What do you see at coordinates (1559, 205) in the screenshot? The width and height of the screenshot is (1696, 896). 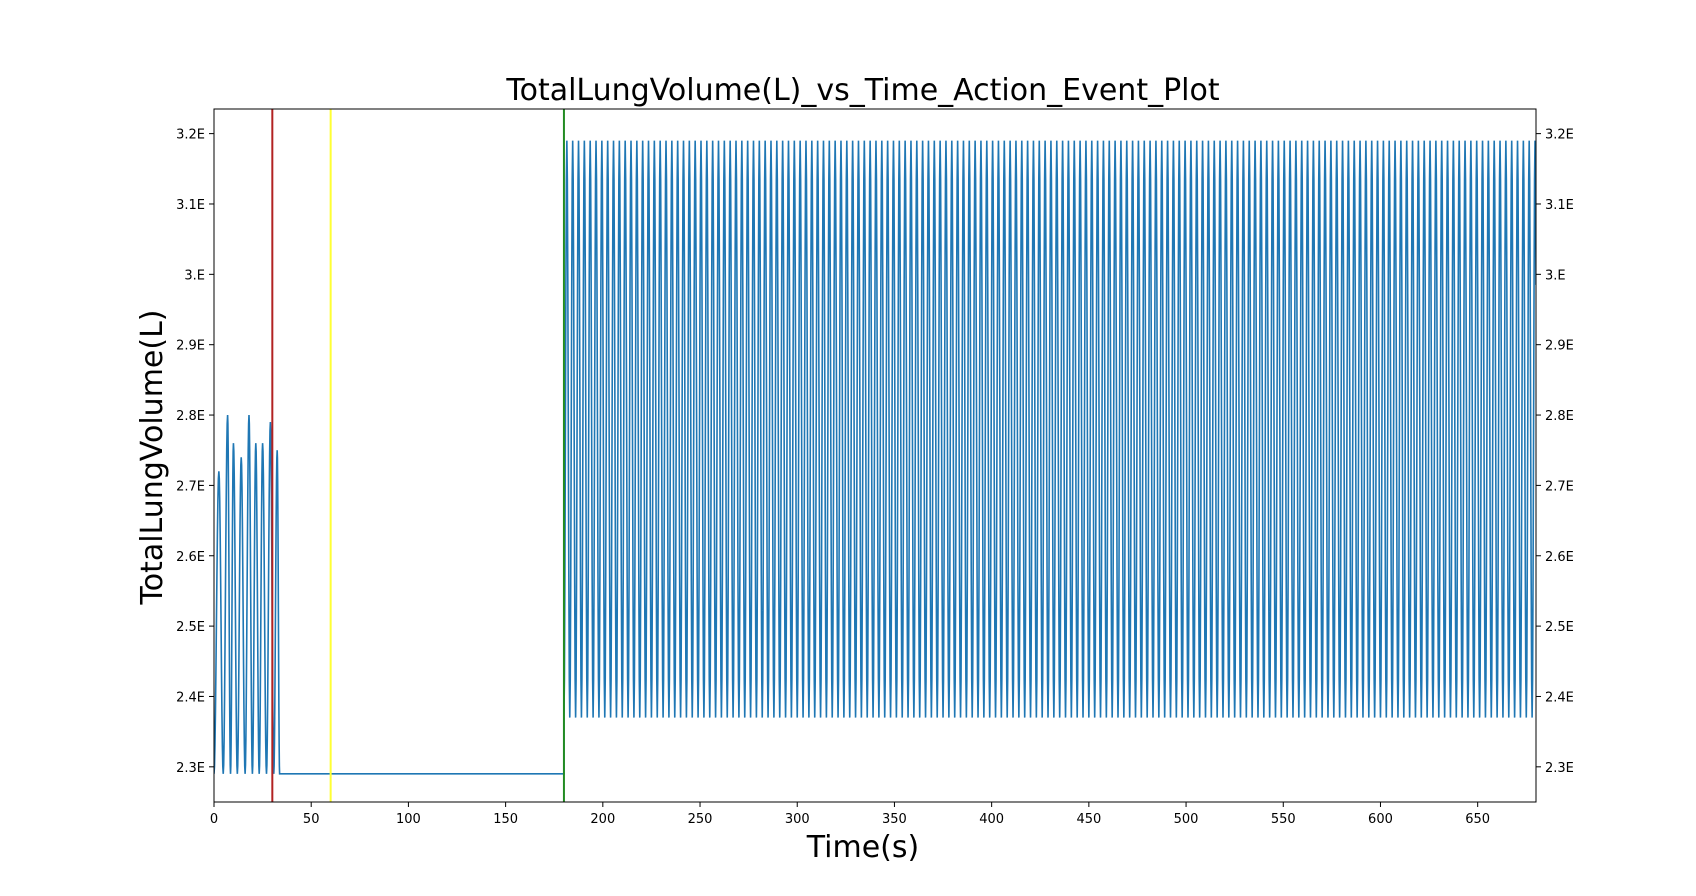 I see `y-tick-label-right: 3.1E` at bounding box center [1559, 205].